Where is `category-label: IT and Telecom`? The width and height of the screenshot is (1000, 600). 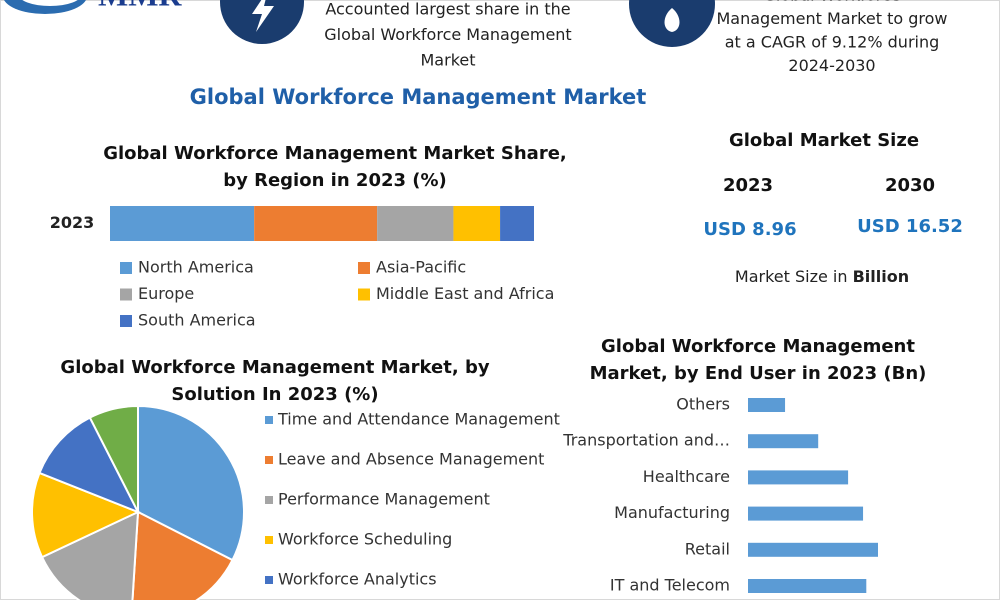
category-label: IT and Telecom is located at coordinates (670, 585).